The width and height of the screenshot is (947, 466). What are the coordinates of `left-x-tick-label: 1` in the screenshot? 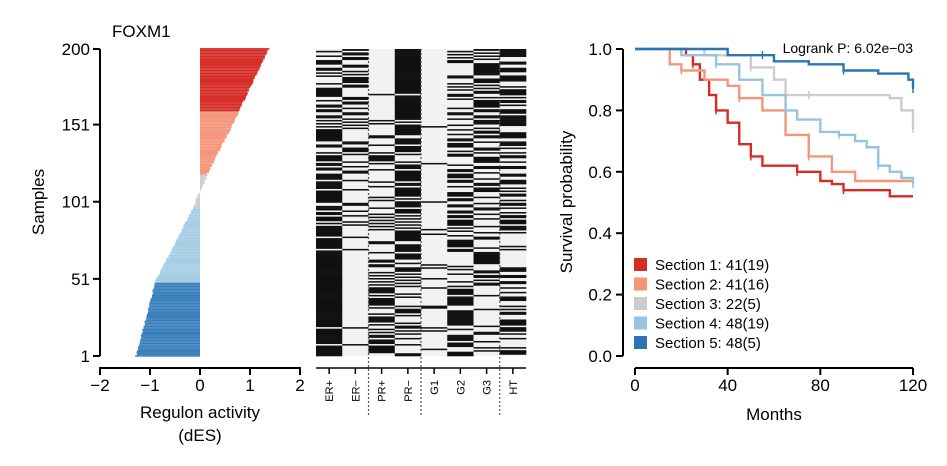 It's located at (249, 385).